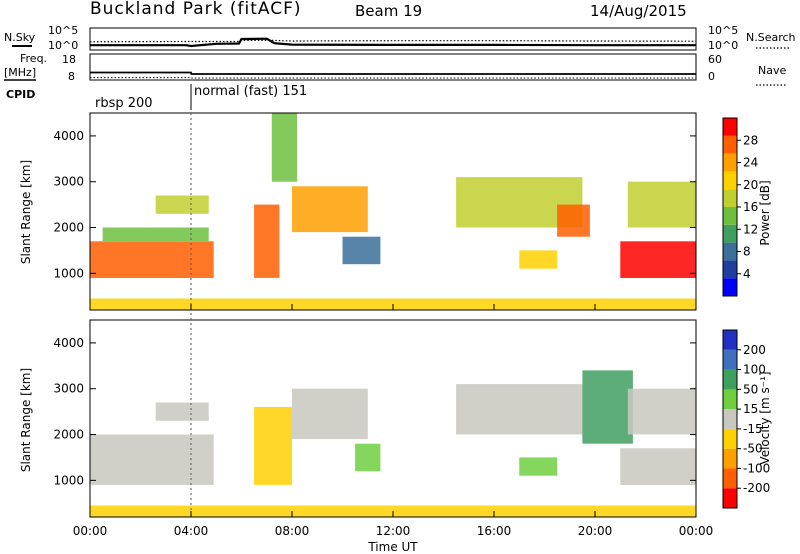  What do you see at coordinates (711, 76) in the screenshot?
I see `nave-tick-bottom: 0` at bounding box center [711, 76].